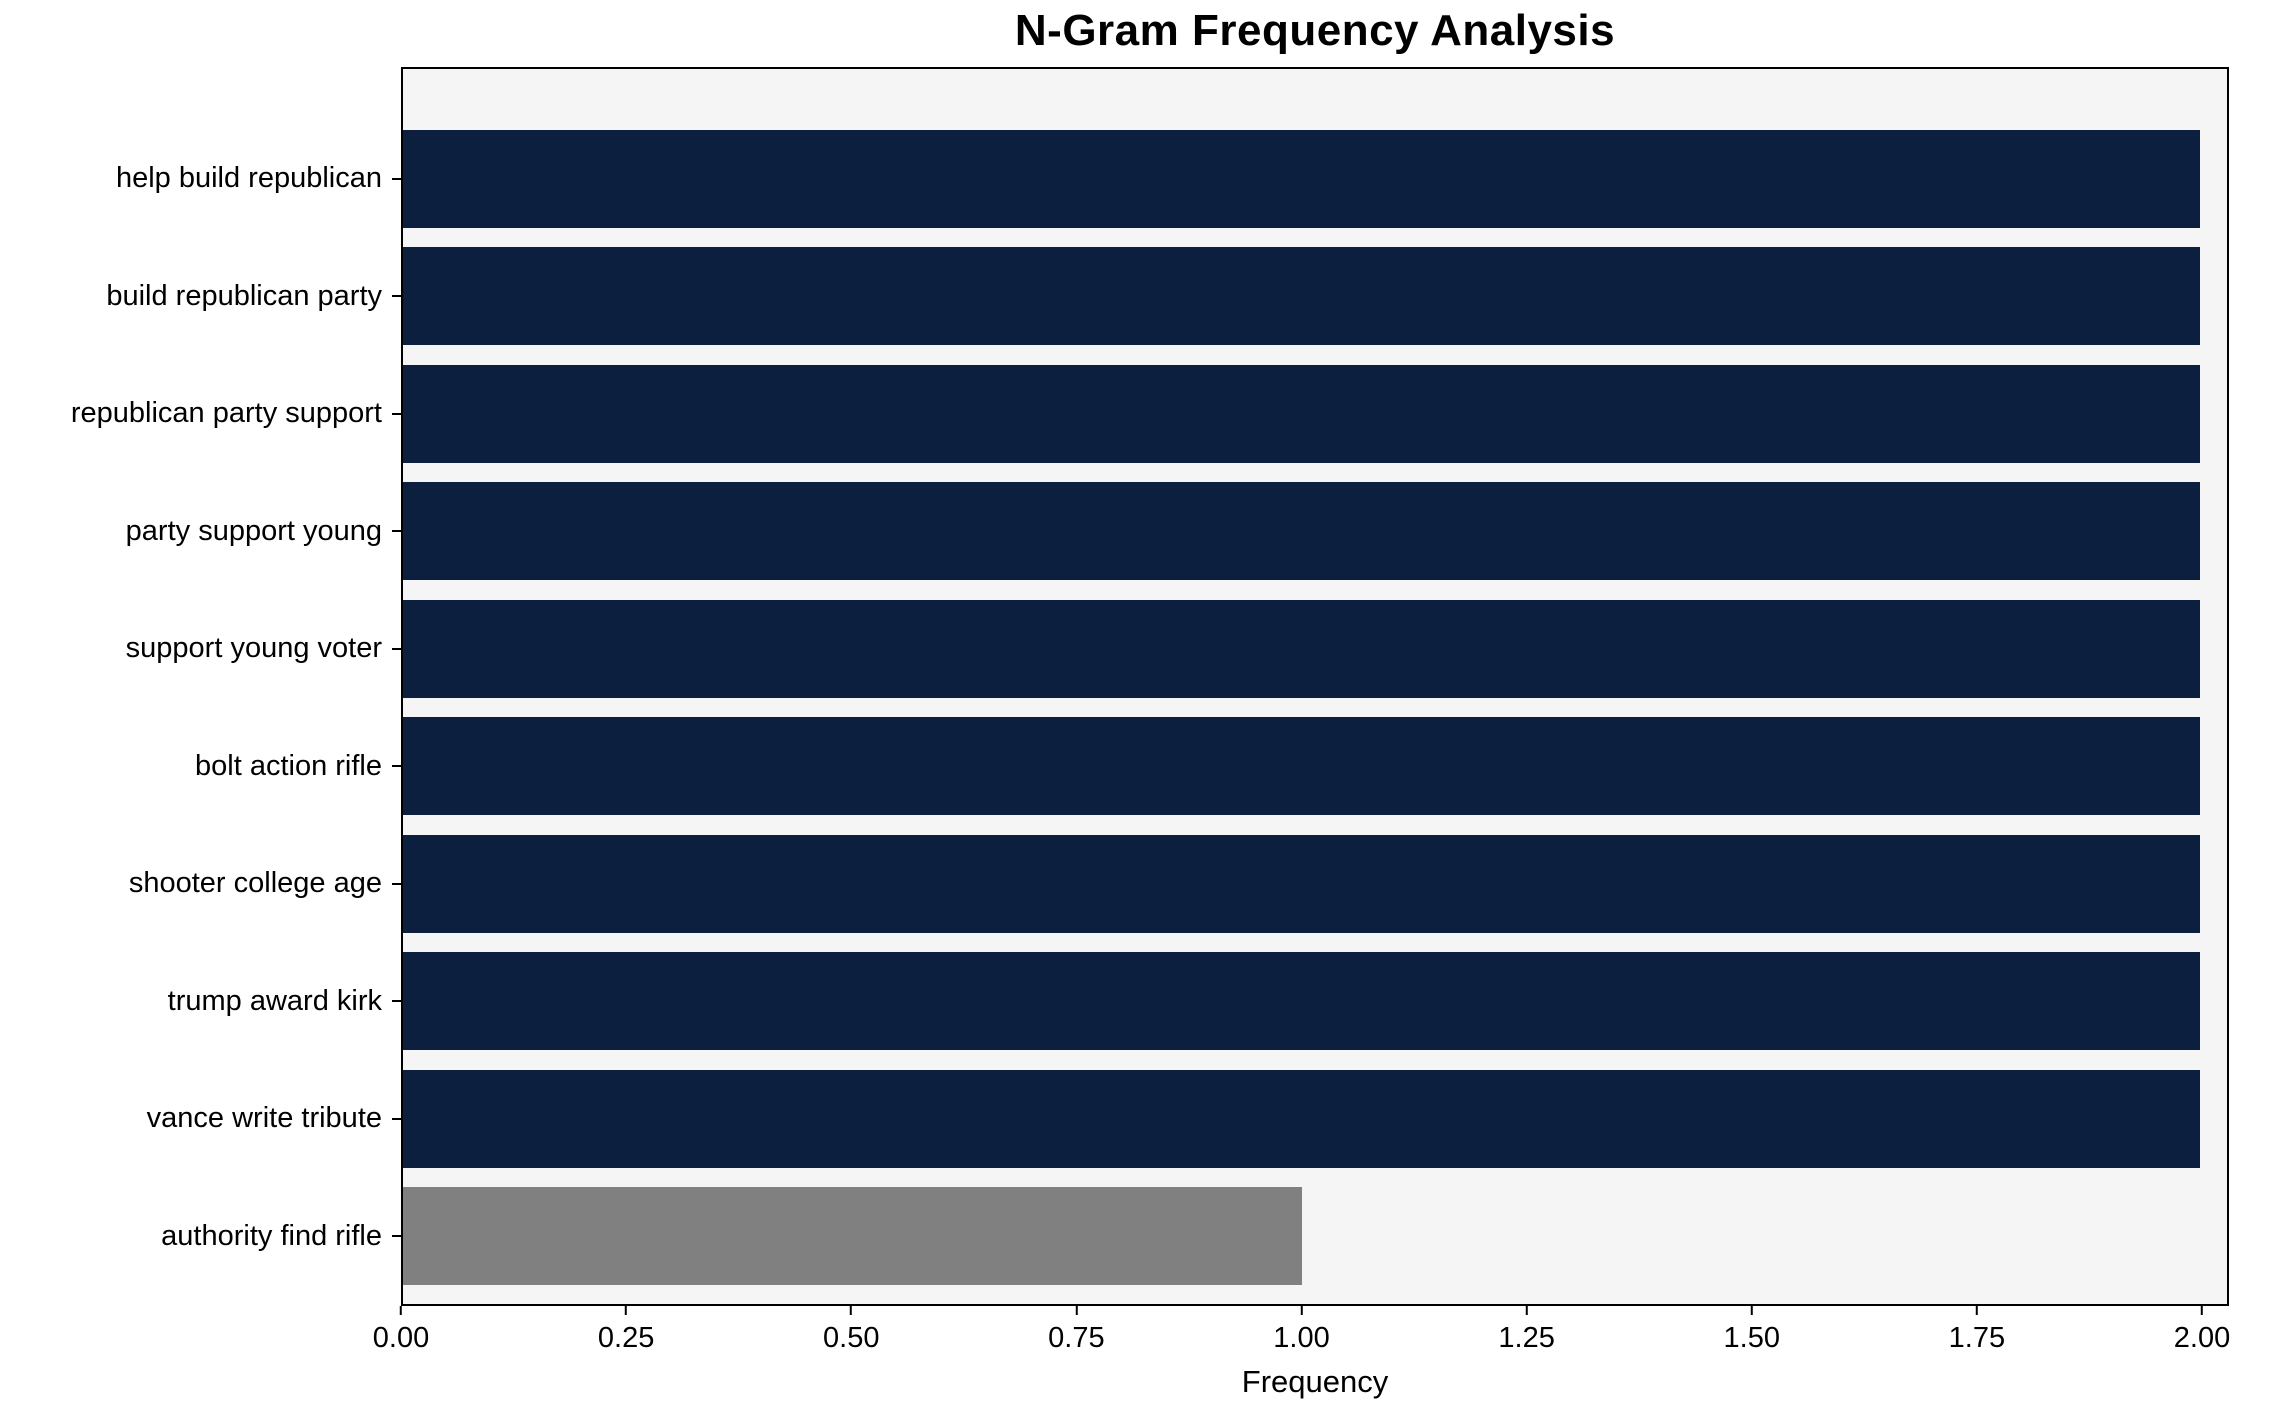 The height and width of the screenshot is (1414, 2277). I want to click on x-tick-label: 1.75, so click(1977, 1338).